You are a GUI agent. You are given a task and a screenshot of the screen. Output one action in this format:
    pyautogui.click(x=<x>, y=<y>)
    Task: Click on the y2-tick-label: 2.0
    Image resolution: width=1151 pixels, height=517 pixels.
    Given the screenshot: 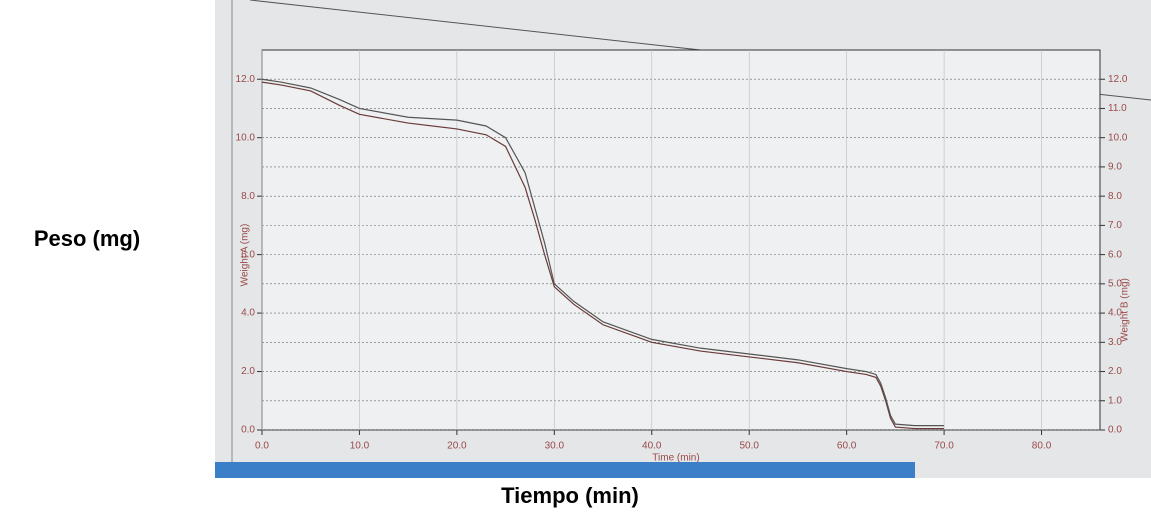 What is the action you would take?
    pyautogui.click(x=1115, y=371)
    